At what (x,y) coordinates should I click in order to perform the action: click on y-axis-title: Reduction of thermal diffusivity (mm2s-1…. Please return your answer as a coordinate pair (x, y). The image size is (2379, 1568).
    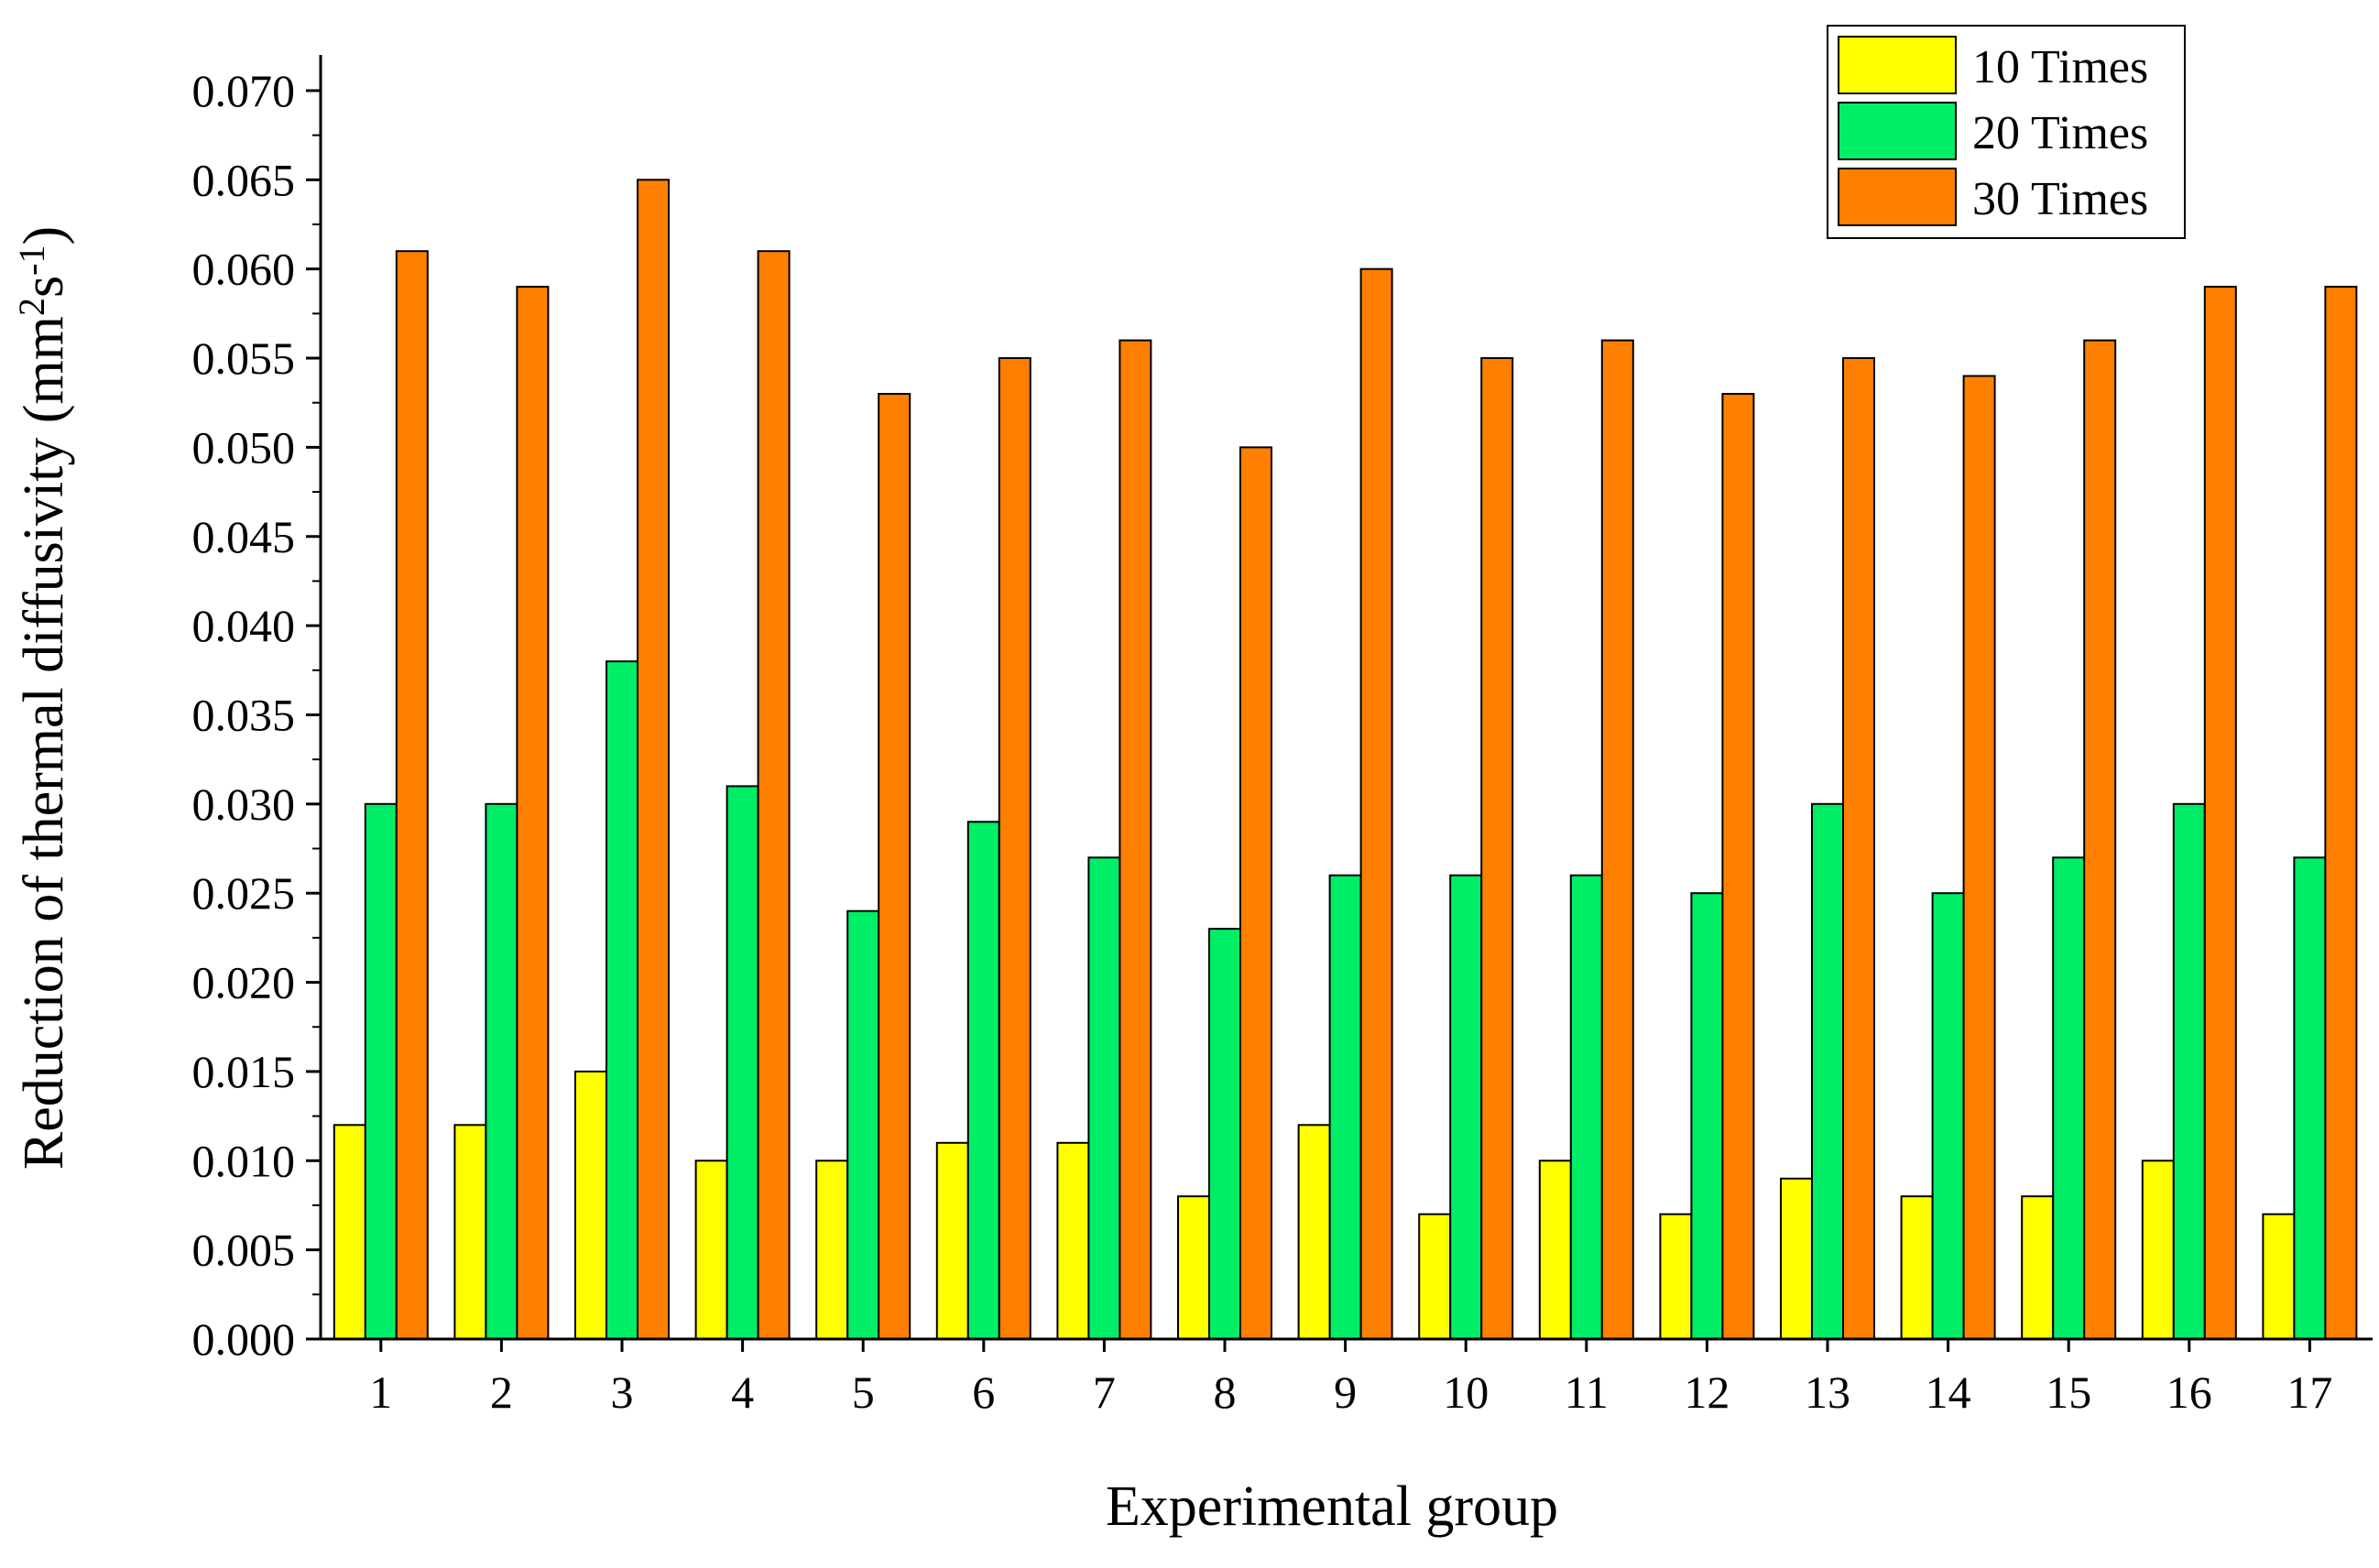
    Looking at the image, I should click on (43, 698).